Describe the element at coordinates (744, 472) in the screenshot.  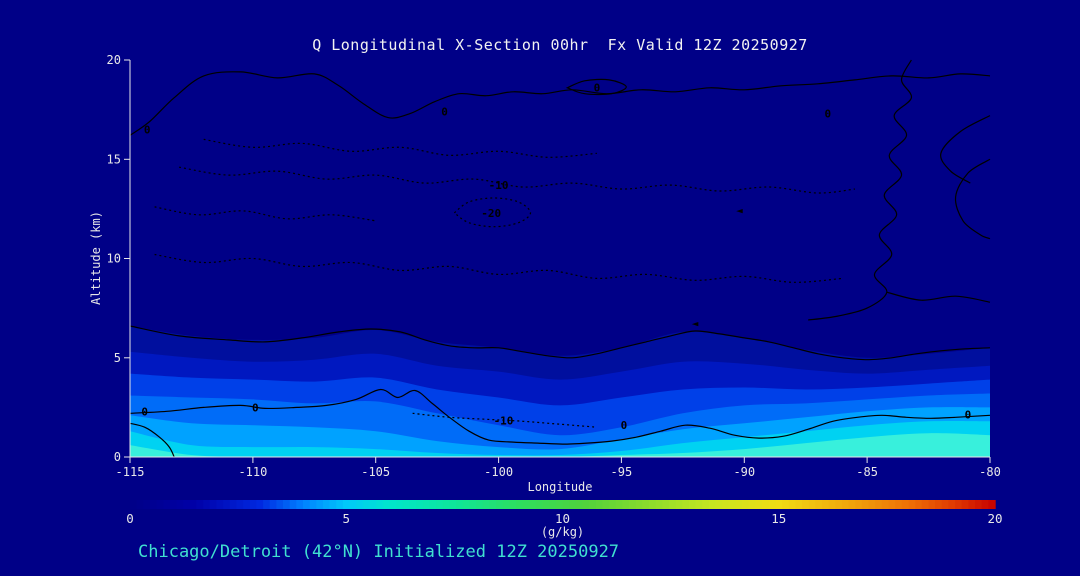
I see `x-tick-label: -90` at that location.